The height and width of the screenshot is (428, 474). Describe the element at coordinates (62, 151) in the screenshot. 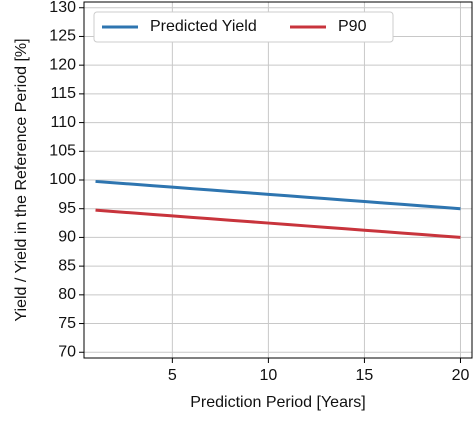

I see `y-tick-label: 105` at that location.